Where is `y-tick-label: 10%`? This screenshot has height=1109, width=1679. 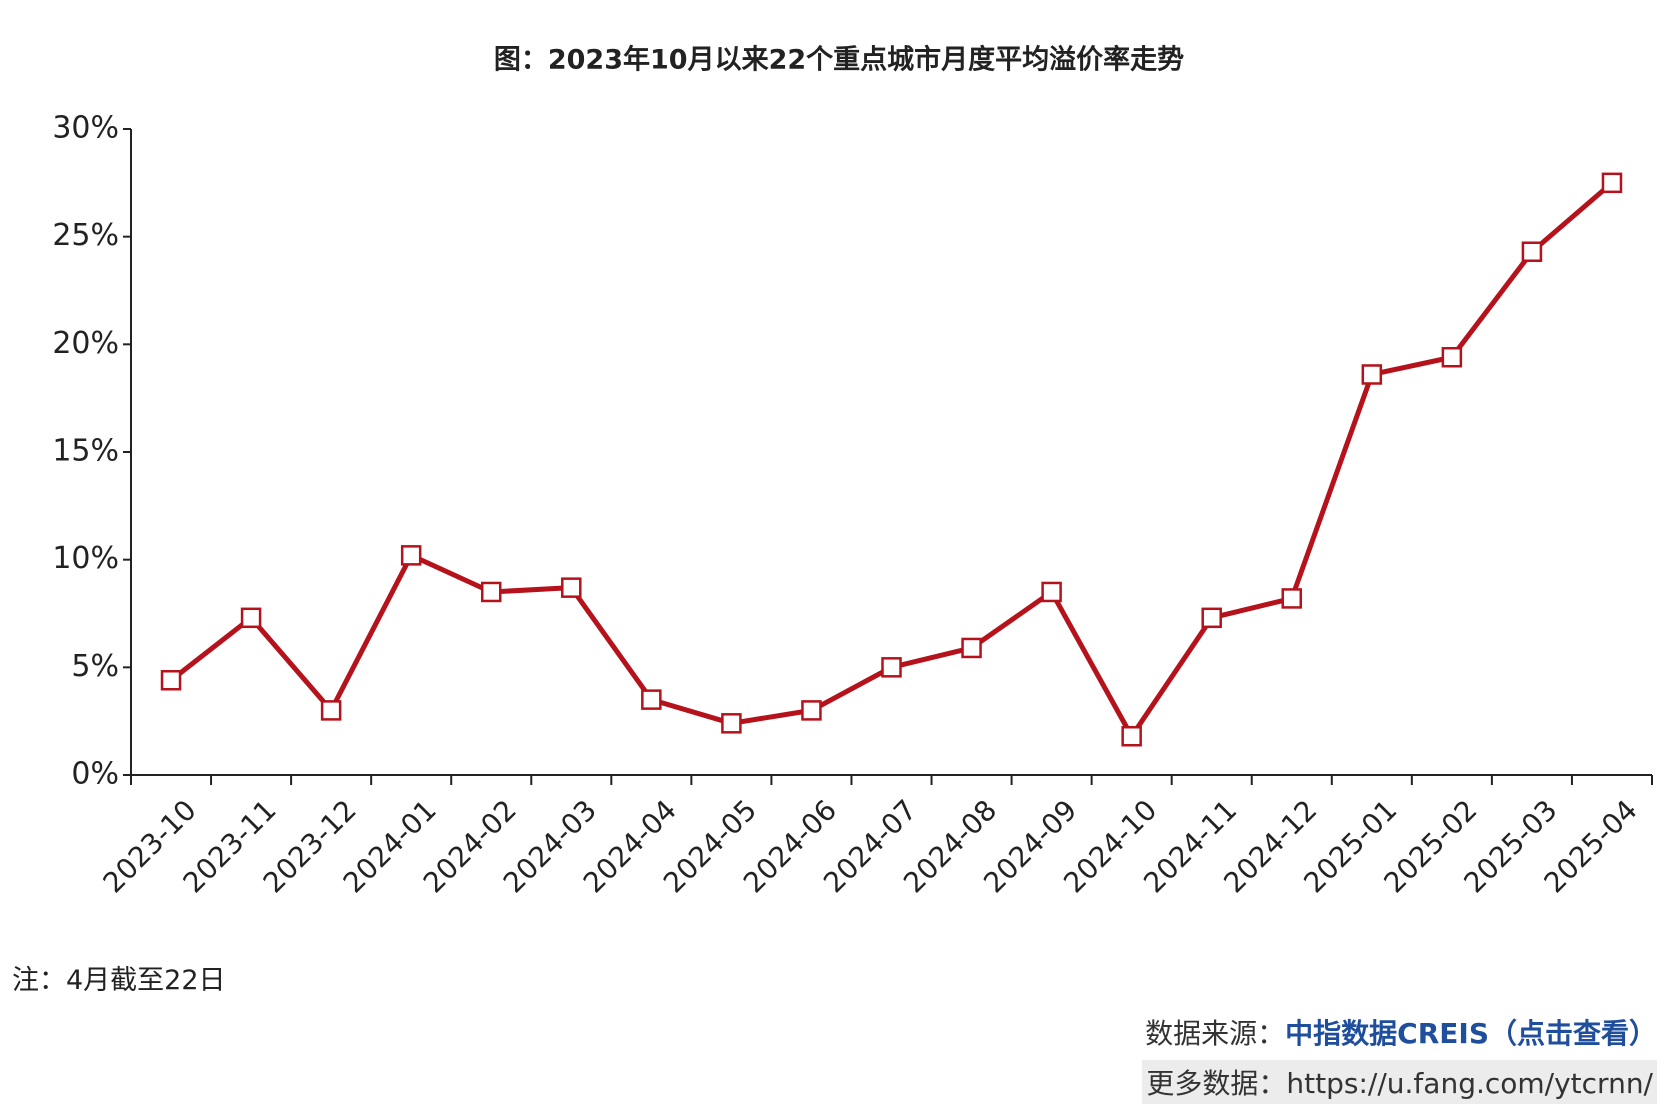 y-tick-label: 10% is located at coordinates (85, 558).